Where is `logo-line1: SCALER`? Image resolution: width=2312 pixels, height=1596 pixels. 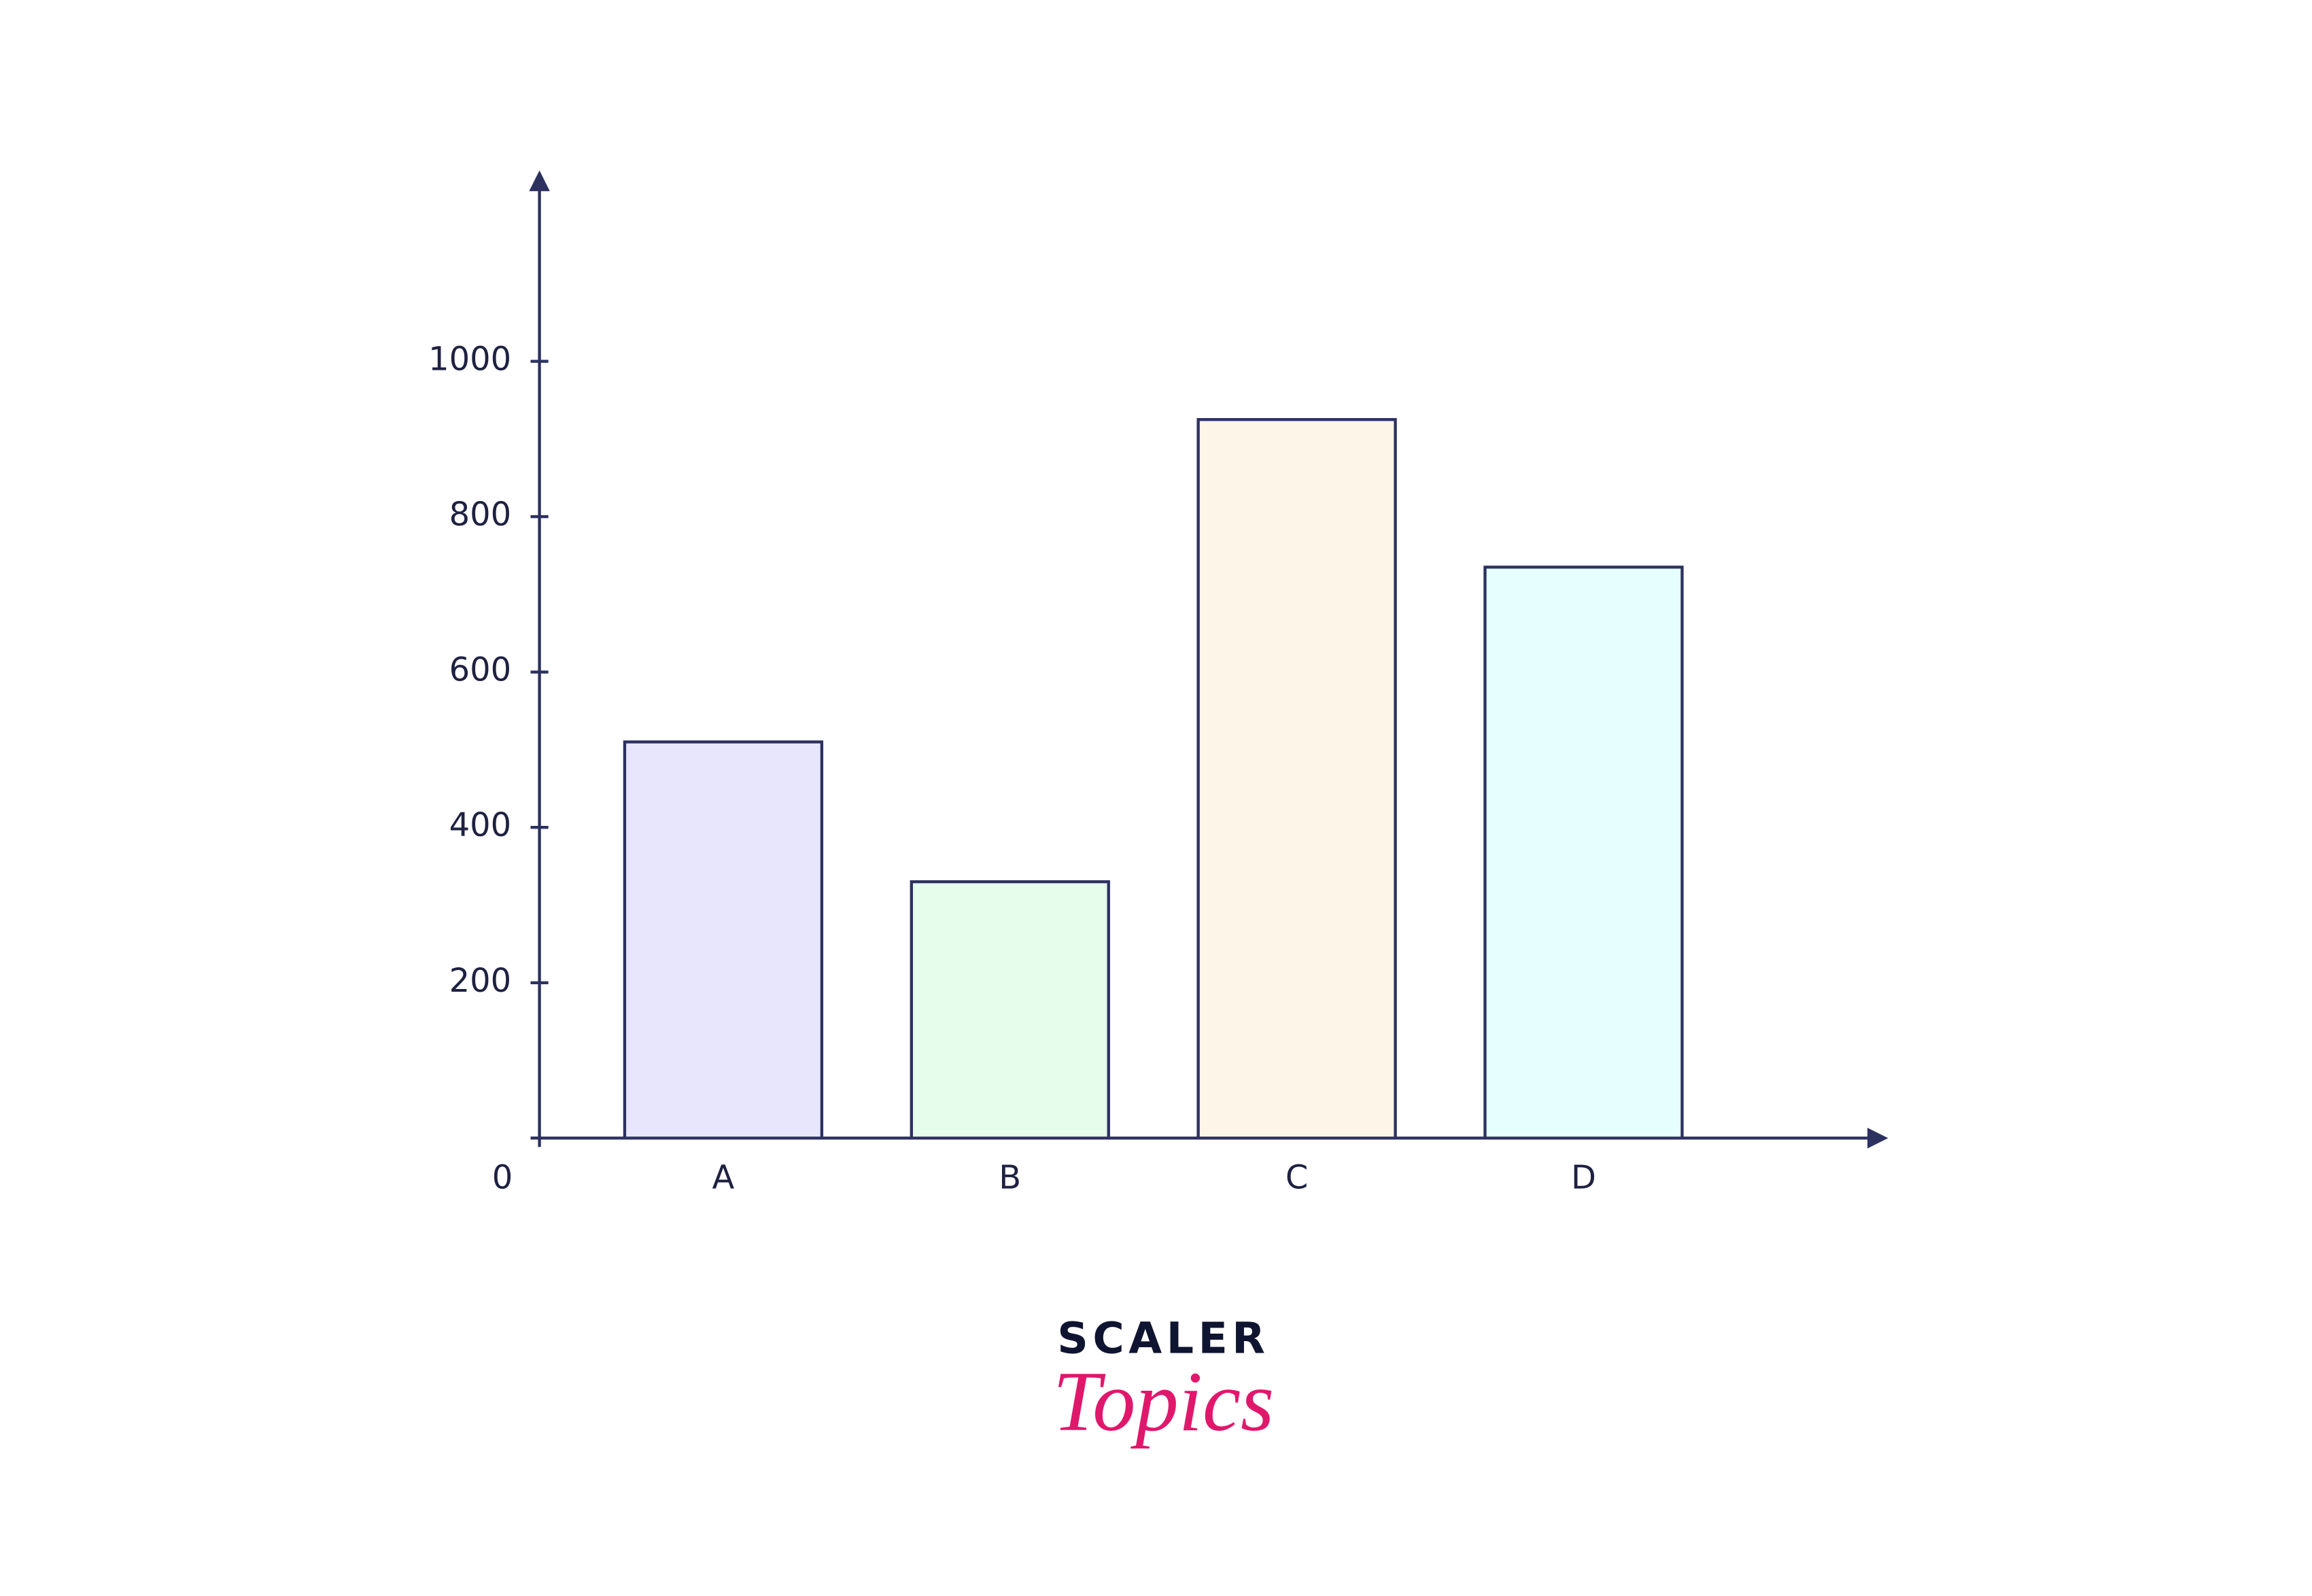
logo-line1: SCALER is located at coordinates (1163, 1338).